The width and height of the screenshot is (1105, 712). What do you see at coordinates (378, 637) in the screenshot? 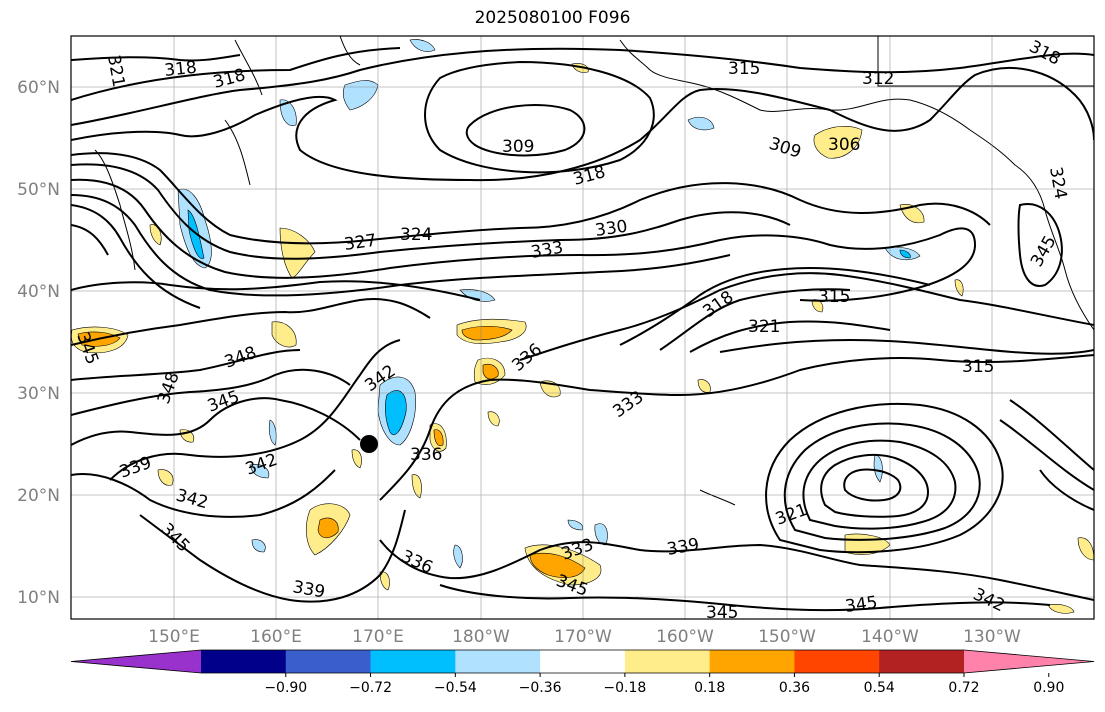
I see `lon-label: 170°E` at bounding box center [378, 637].